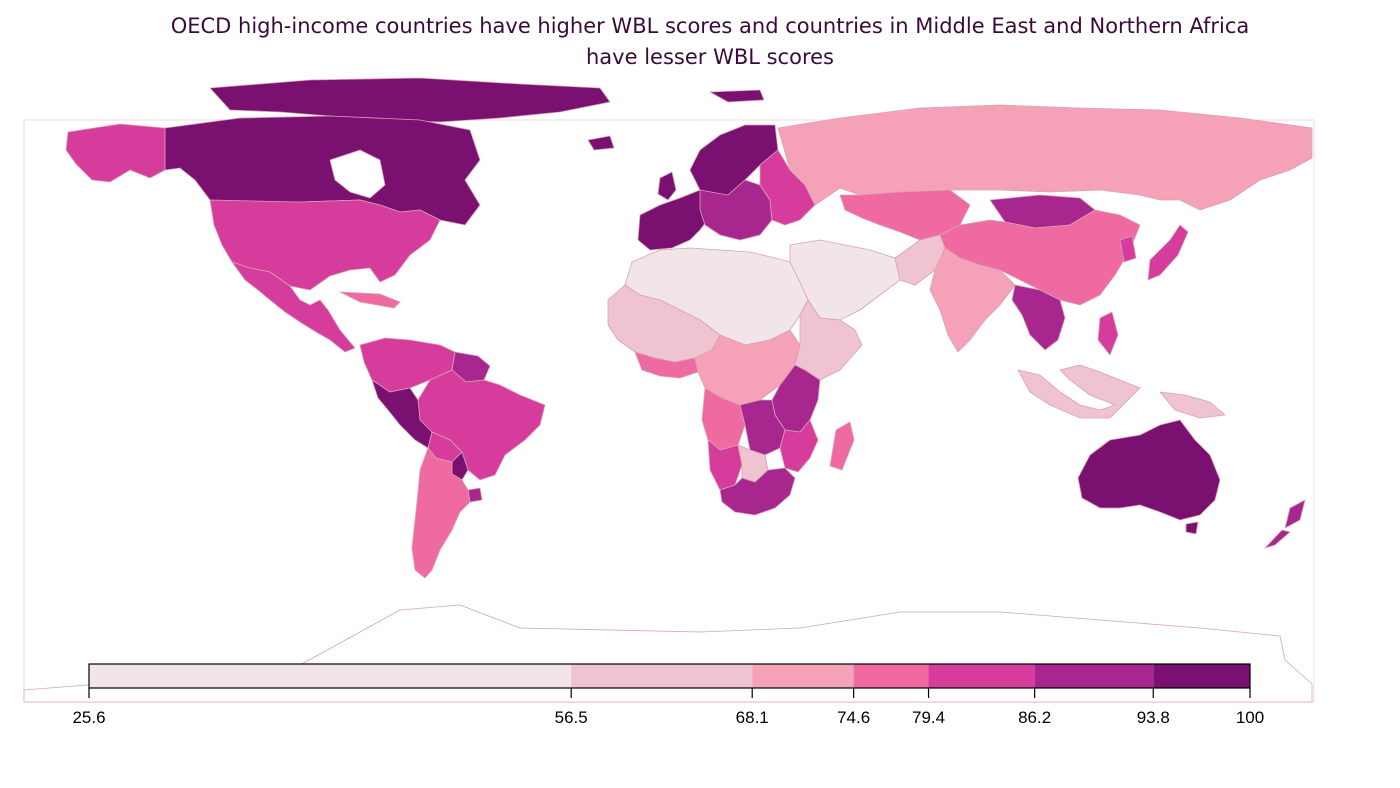 The width and height of the screenshot is (1400, 788). I want to click on region-central-europe, so click(736, 210).